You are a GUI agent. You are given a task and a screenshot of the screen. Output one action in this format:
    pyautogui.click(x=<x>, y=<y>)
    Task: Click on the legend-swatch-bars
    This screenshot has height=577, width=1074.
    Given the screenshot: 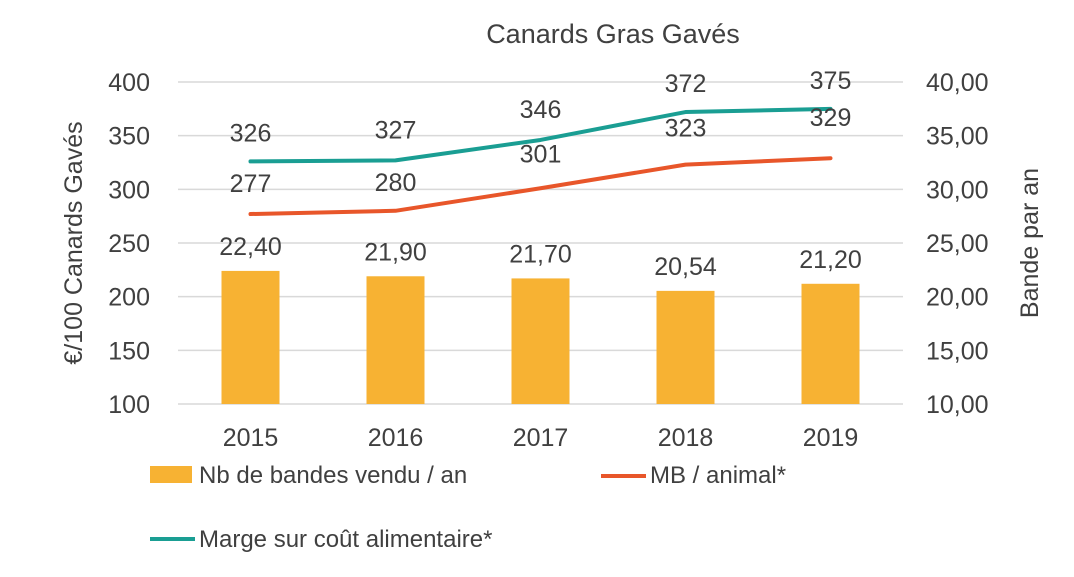 What is the action you would take?
    pyautogui.click(x=171, y=474)
    